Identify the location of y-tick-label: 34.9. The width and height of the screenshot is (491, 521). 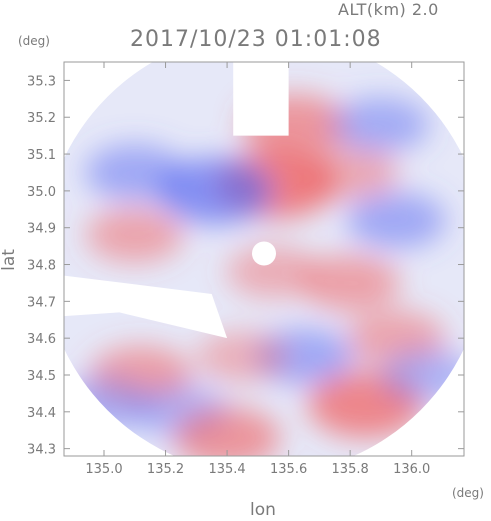
(41, 229).